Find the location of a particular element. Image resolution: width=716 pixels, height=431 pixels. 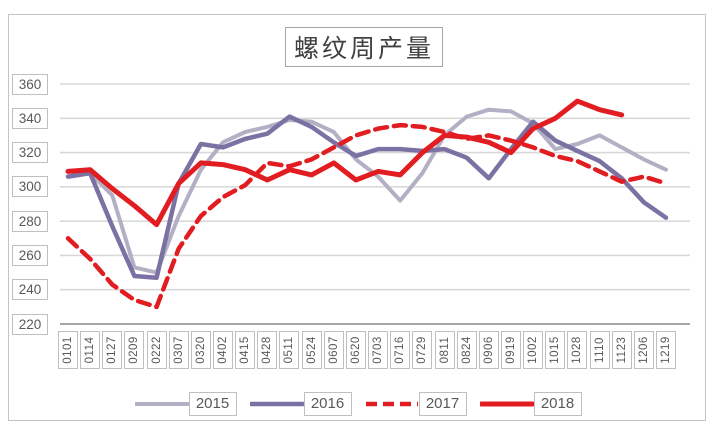

x-axis-label-text: 0114 is located at coordinates (90, 350).